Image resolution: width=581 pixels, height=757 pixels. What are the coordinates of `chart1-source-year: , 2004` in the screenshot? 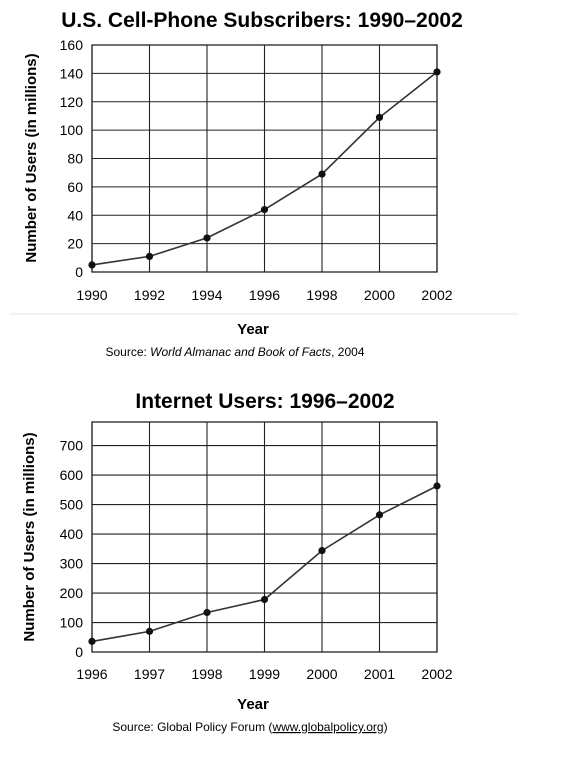 It's located at (348, 352).